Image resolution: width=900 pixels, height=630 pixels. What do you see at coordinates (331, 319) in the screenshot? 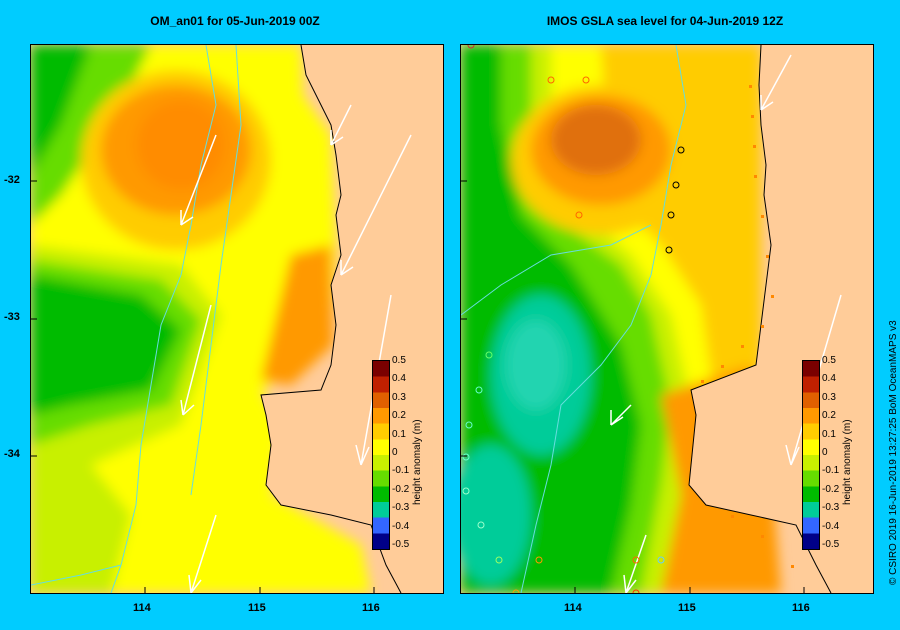
I see `left-coastline` at bounding box center [331, 319].